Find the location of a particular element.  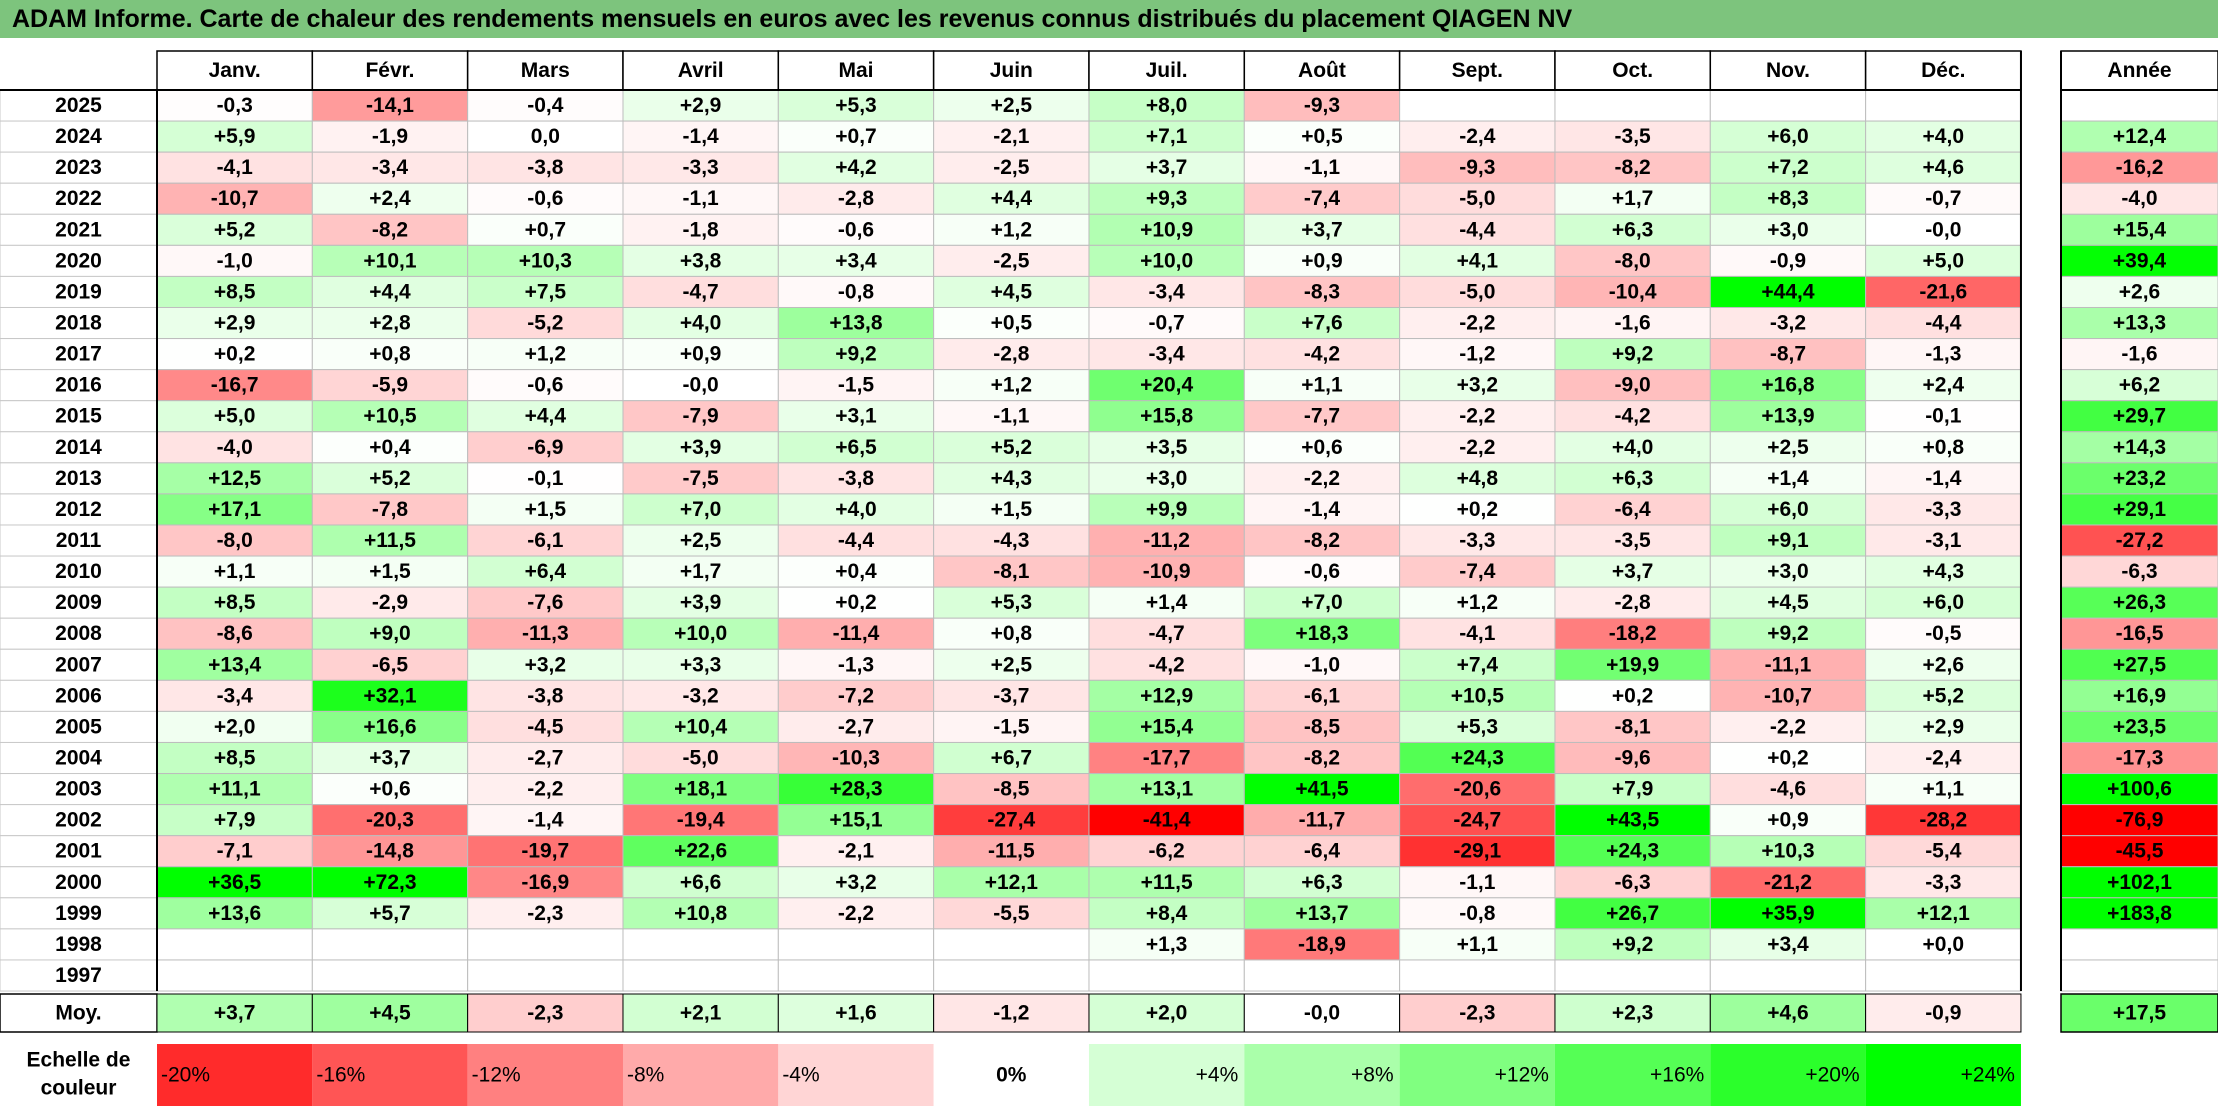

heatmap-cell-value: -10,7 is located at coordinates (1788, 695).